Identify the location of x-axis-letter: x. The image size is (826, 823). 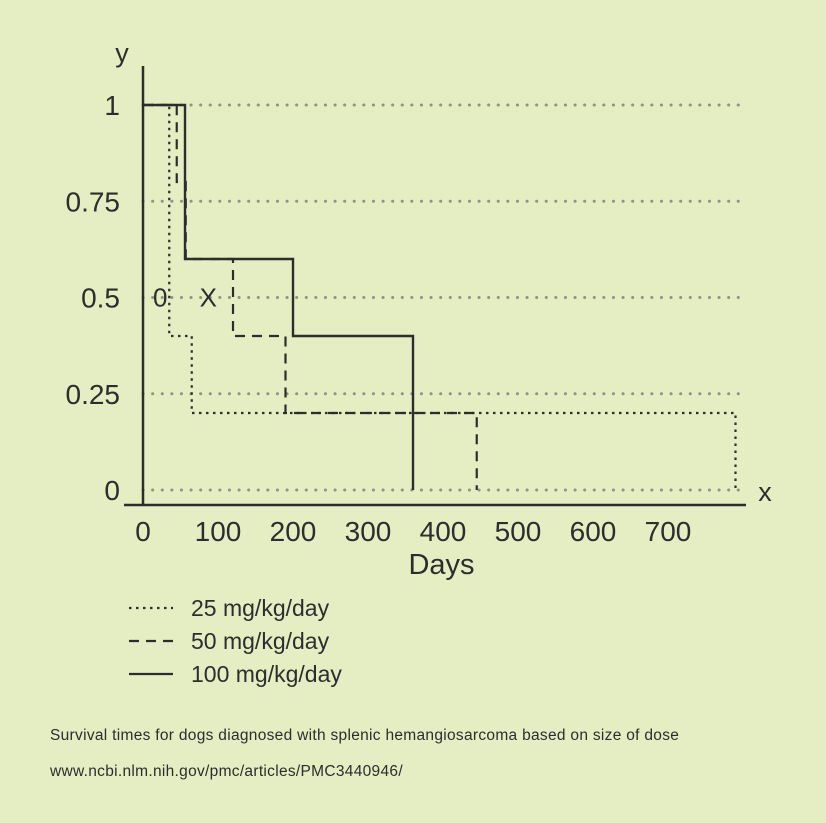
(765, 492).